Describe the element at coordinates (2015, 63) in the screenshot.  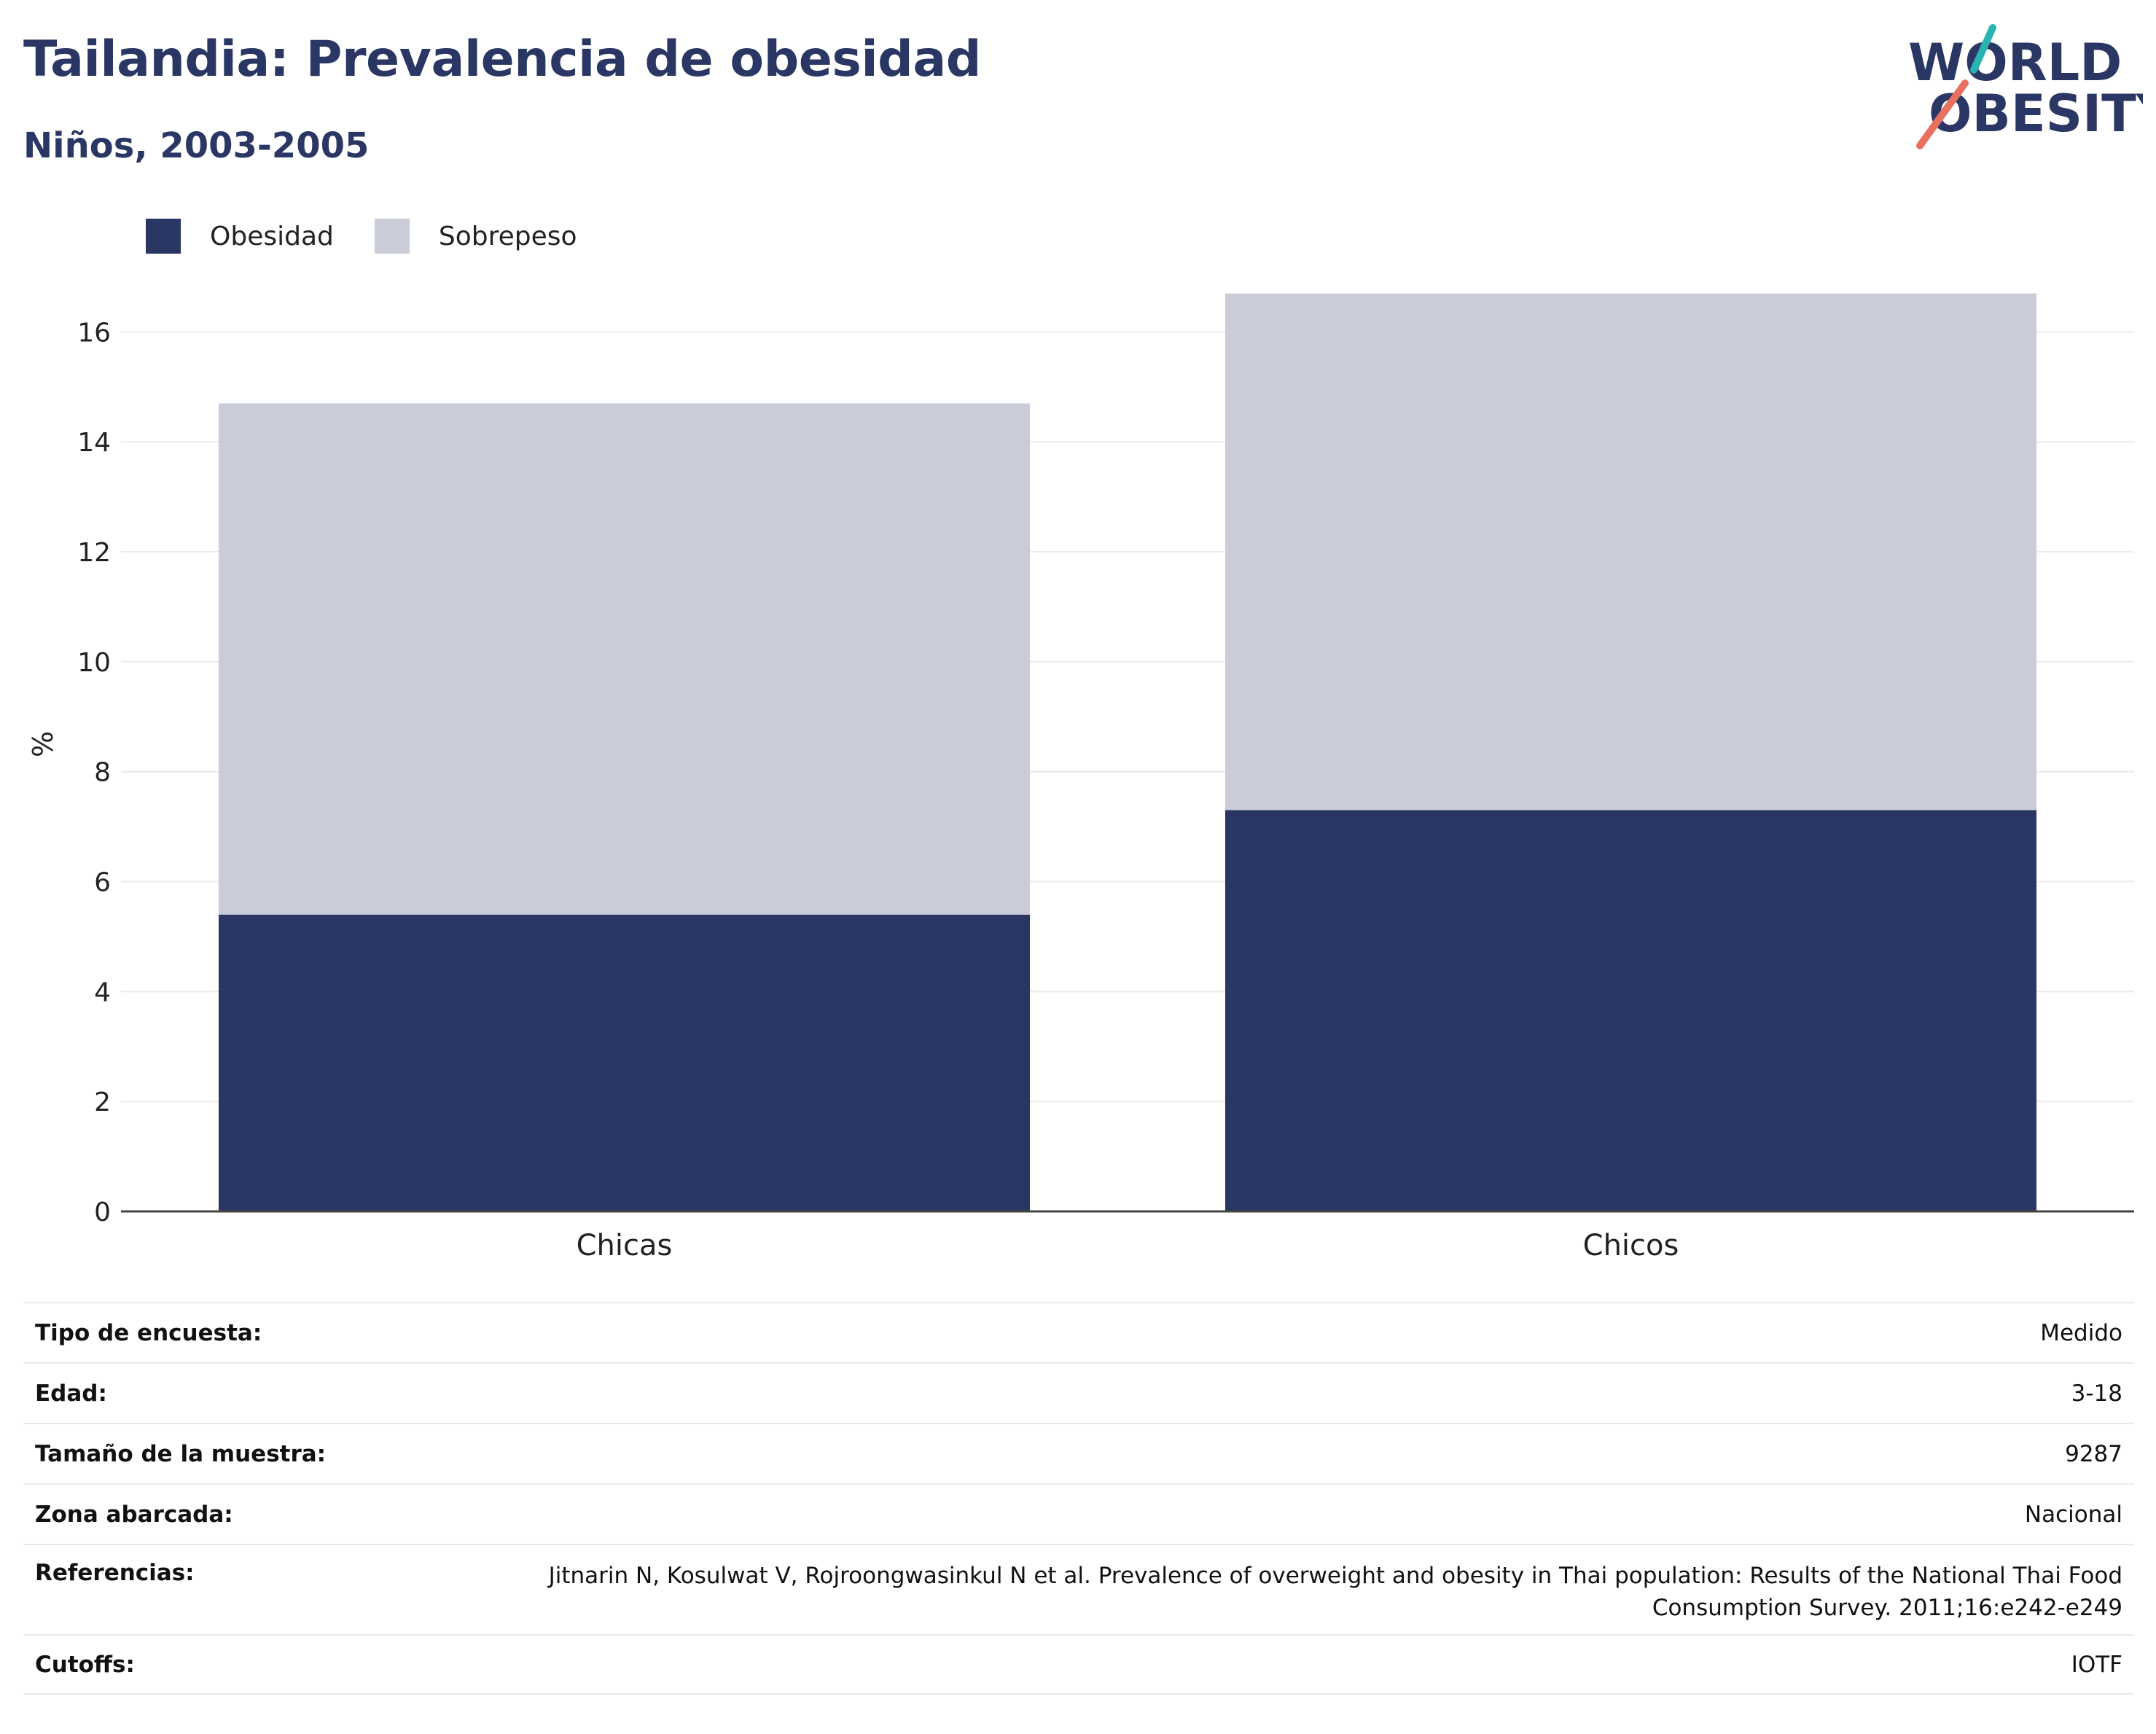
I see `logo-text-world: WORLD` at that location.